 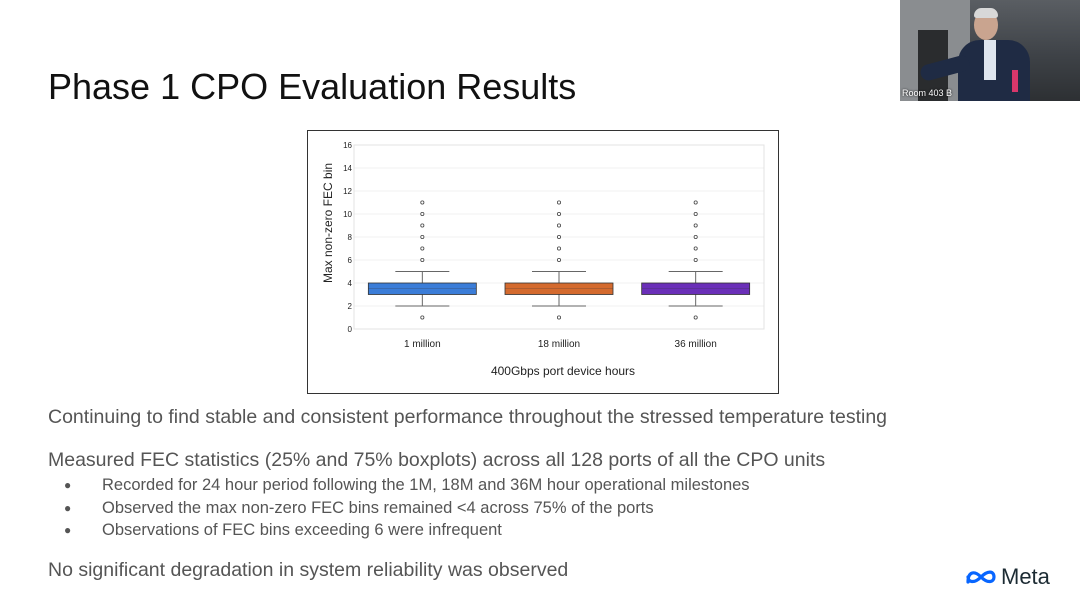 I want to click on meta-infinity-icon, so click(x=981, y=577).